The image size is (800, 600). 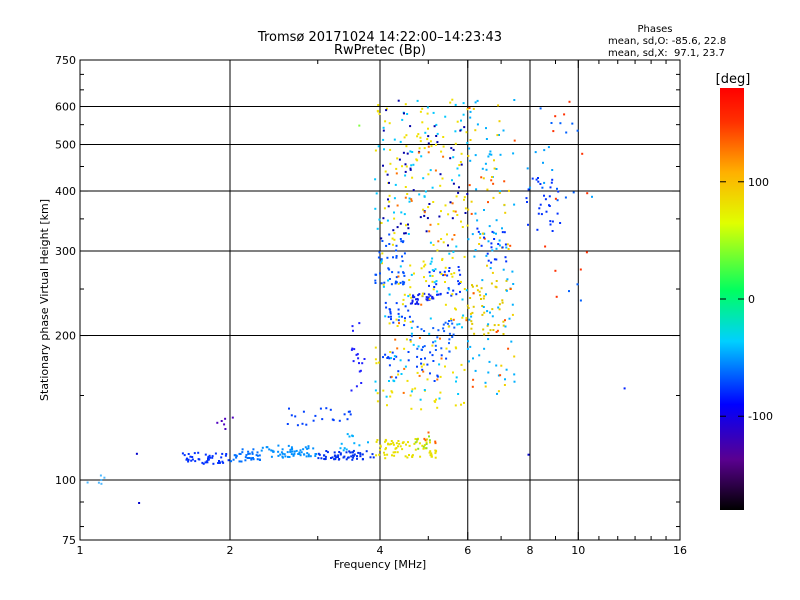 What do you see at coordinates (680, 550) in the screenshot?
I see `x-tick-label-16: 16` at bounding box center [680, 550].